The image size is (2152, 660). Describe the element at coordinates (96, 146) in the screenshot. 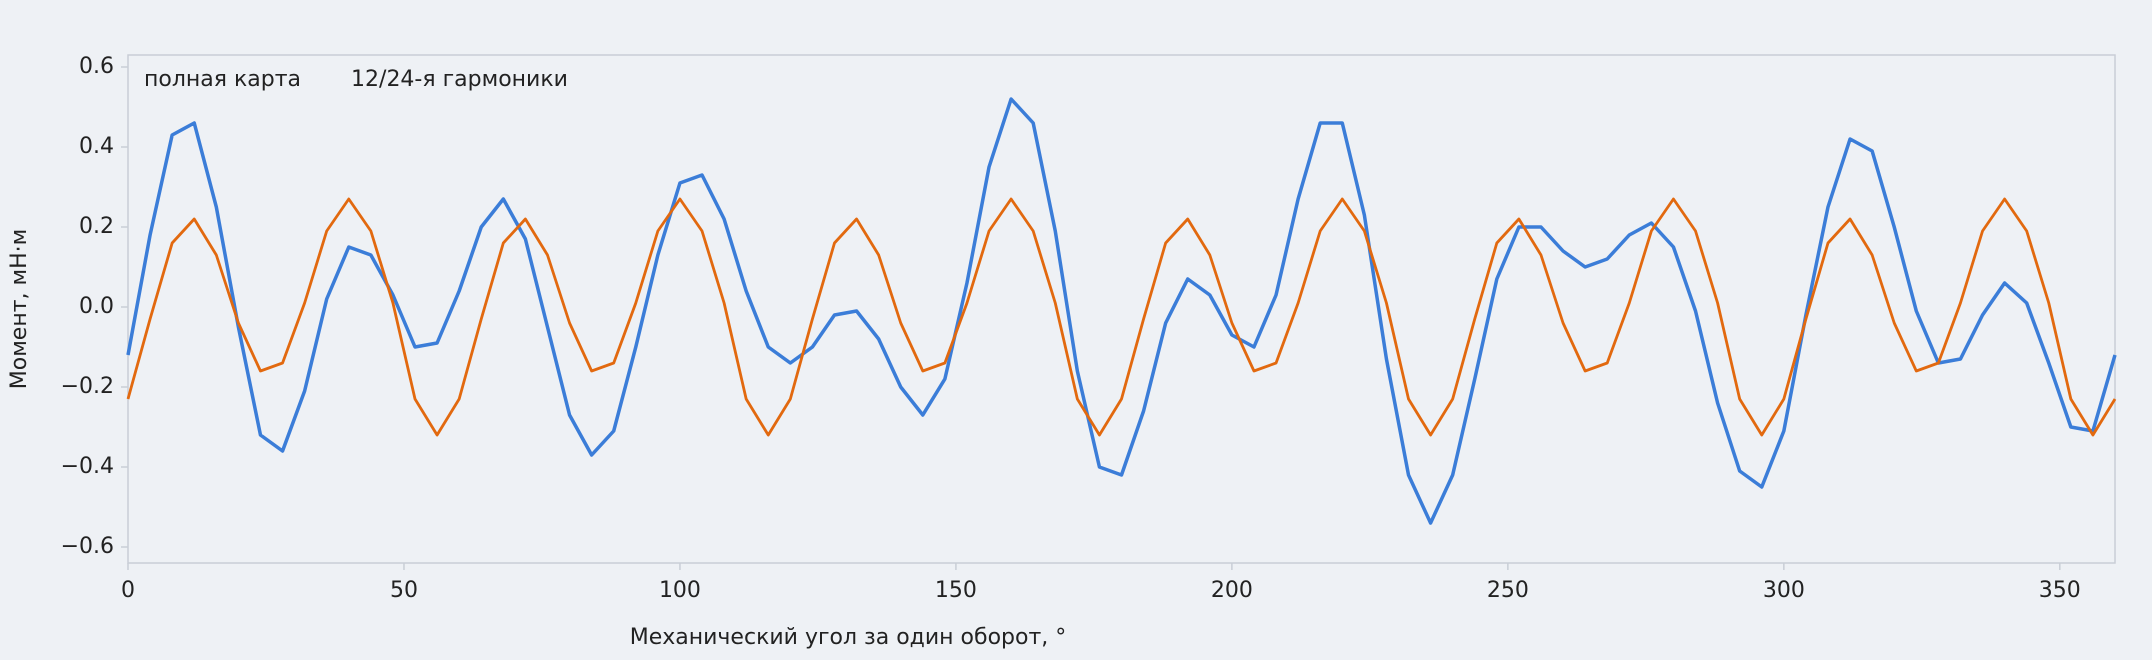

I see `y-tick-label: 0.4` at that location.